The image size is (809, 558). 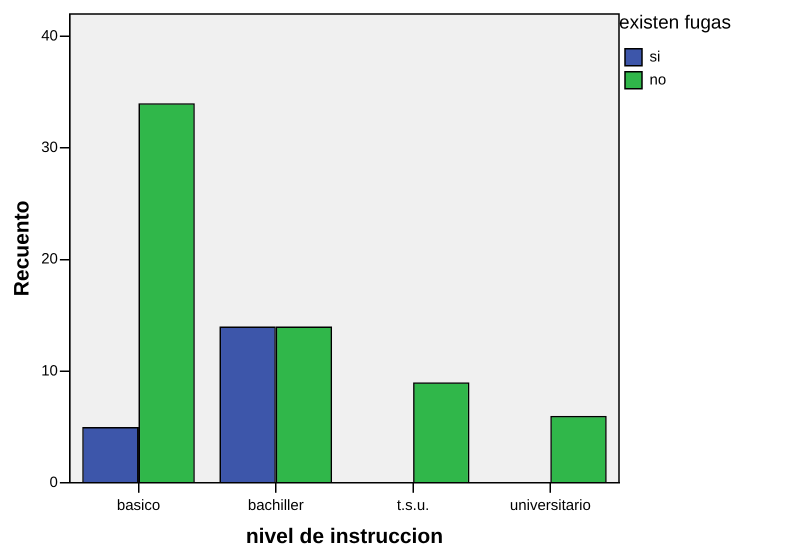 I want to click on y-tick-label: 0, so click(x=54, y=482).